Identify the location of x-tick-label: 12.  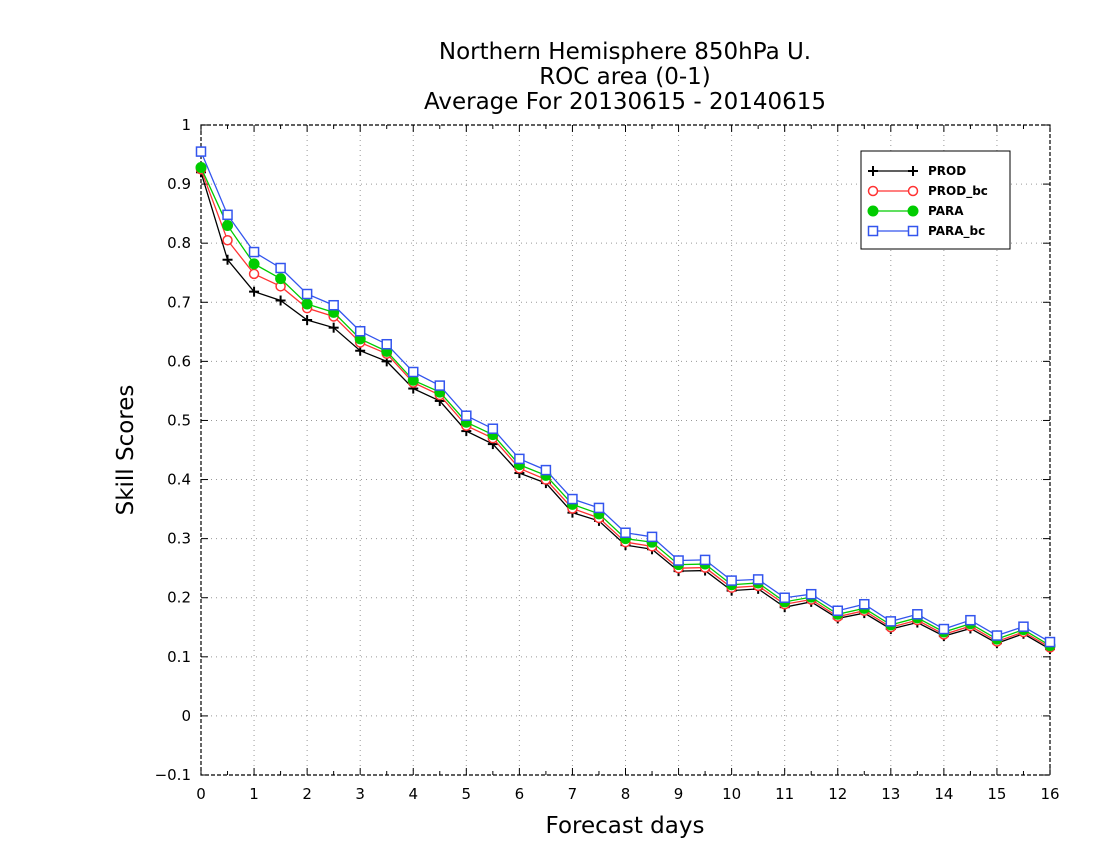
(837, 794).